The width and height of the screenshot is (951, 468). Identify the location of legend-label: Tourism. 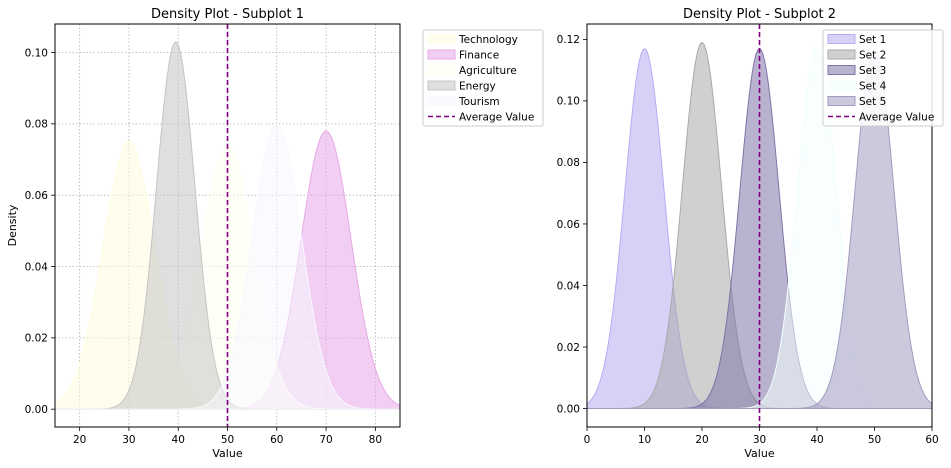
(479, 102).